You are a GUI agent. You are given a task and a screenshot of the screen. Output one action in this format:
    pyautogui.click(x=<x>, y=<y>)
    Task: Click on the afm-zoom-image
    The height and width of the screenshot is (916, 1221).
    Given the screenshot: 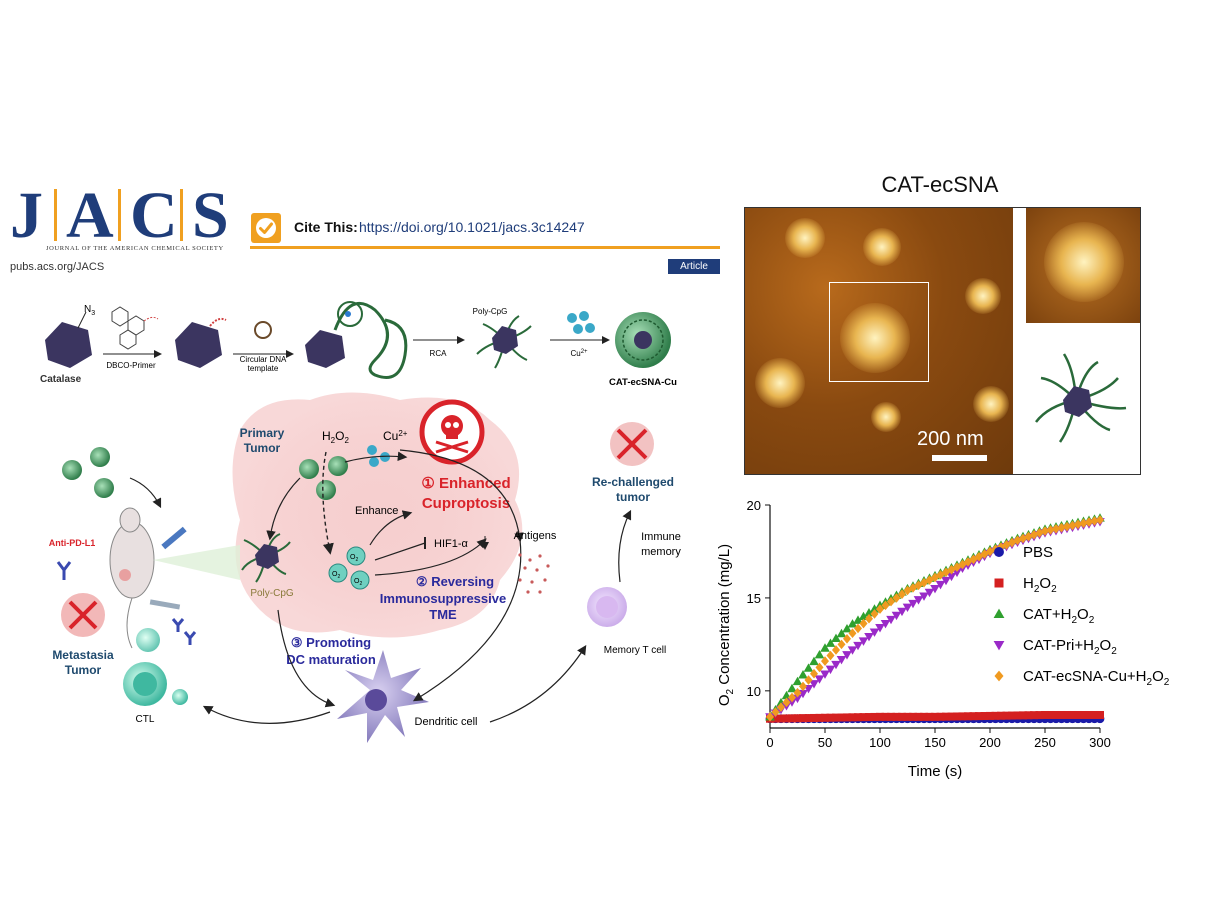 What is the action you would take?
    pyautogui.click(x=1083, y=265)
    